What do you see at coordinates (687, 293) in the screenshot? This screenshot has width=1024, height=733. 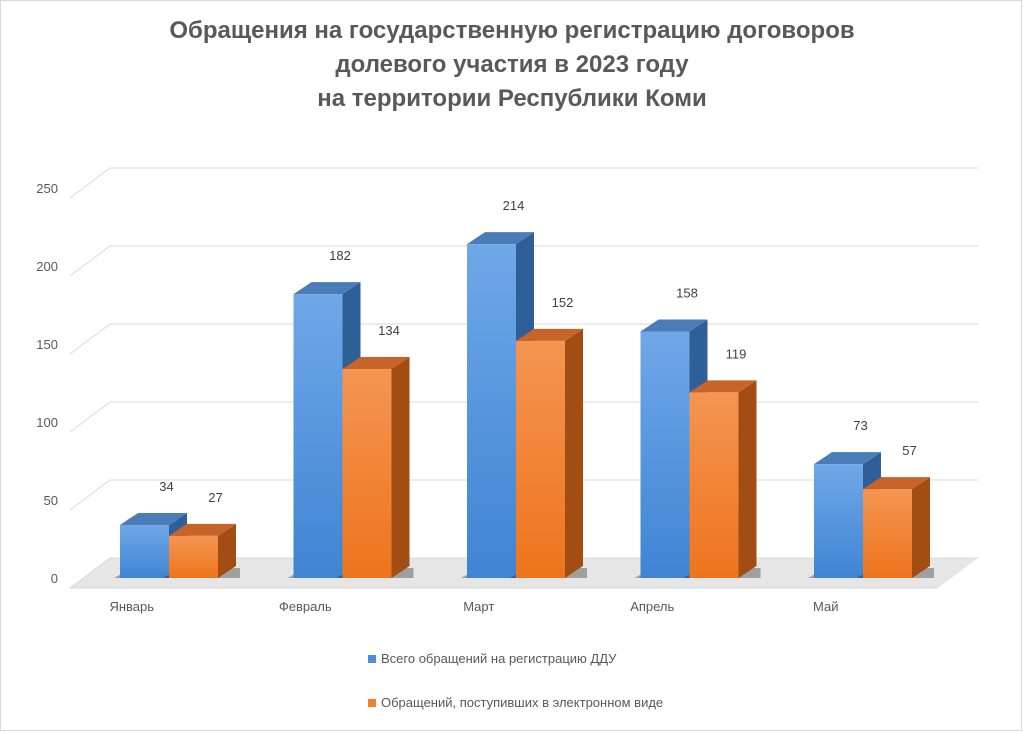 I see `data-label: 158` at bounding box center [687, 293].